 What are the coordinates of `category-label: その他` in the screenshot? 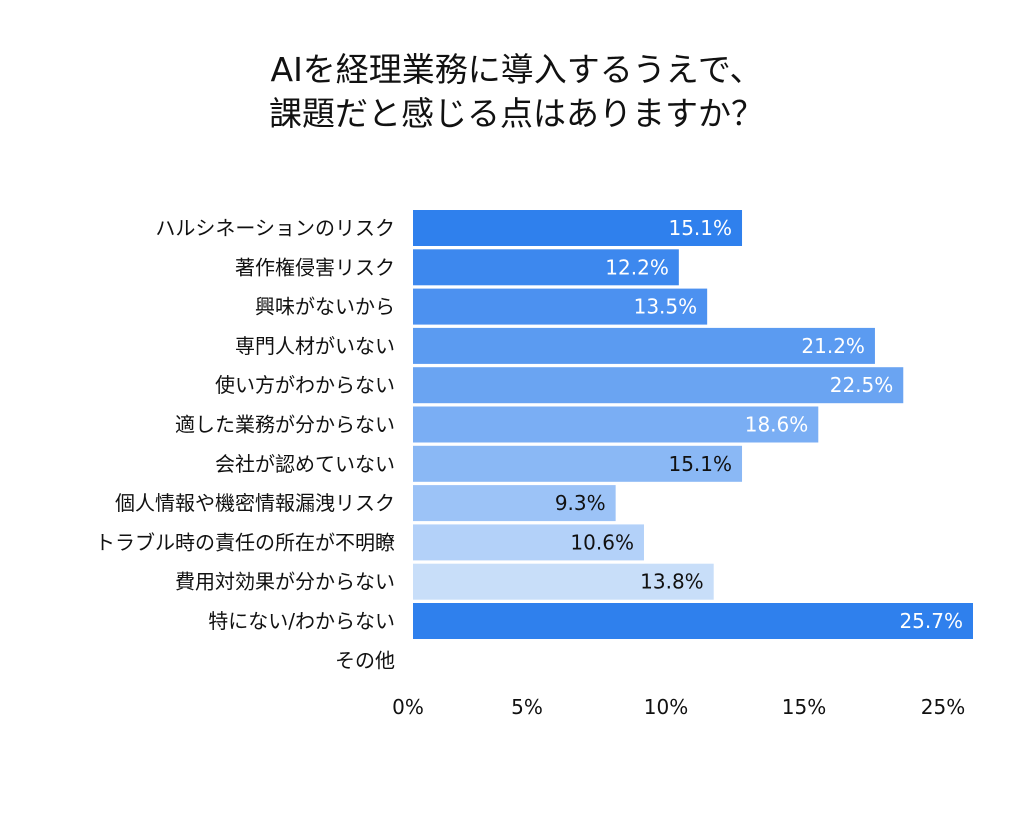 It's located at (365, 660).